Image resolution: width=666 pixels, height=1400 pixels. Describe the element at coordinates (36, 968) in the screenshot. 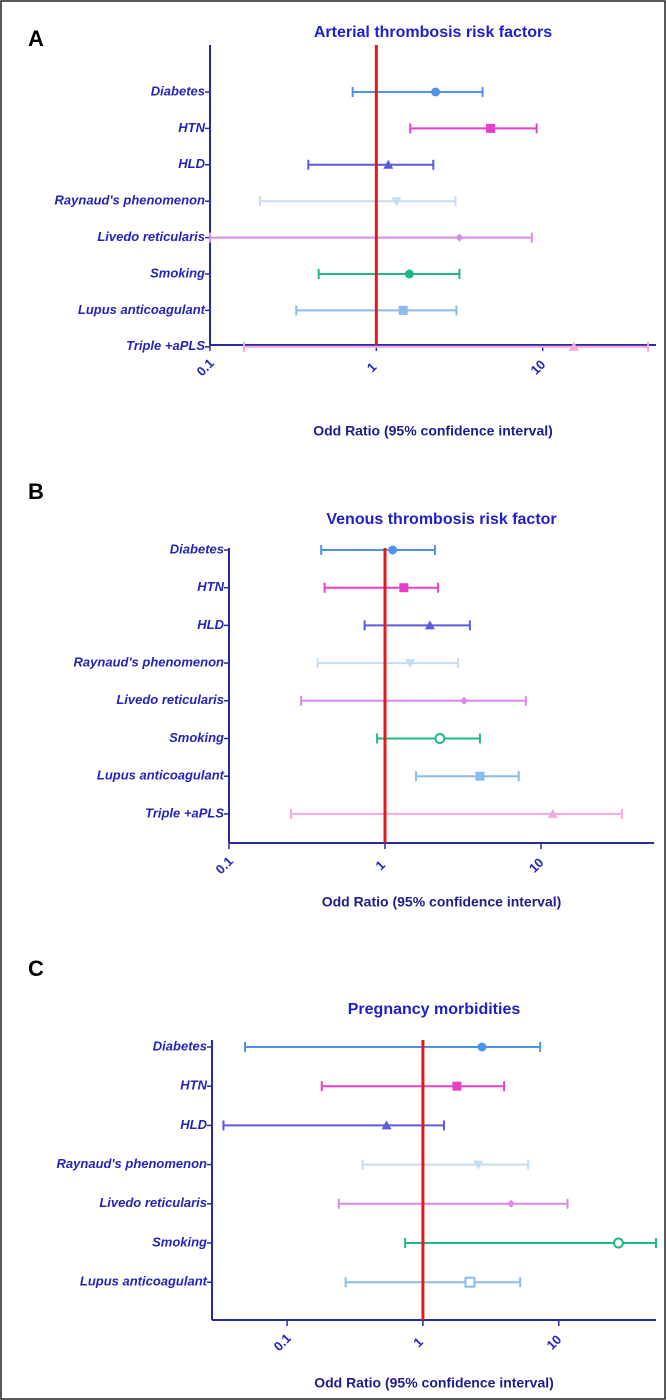

I see `panel-letter: C` at that location.